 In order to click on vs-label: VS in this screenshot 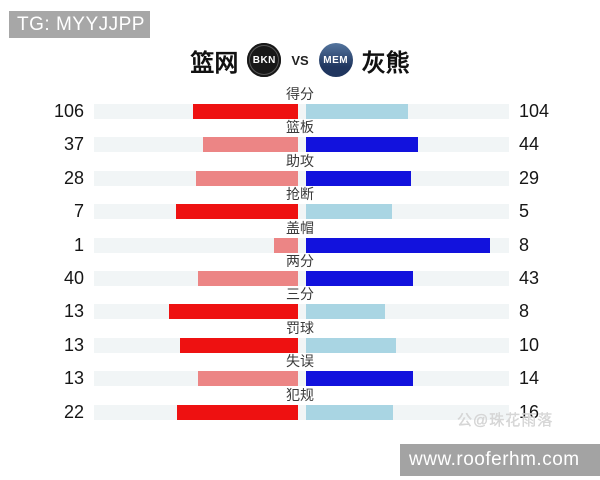, I will do `click(300, 60)`.